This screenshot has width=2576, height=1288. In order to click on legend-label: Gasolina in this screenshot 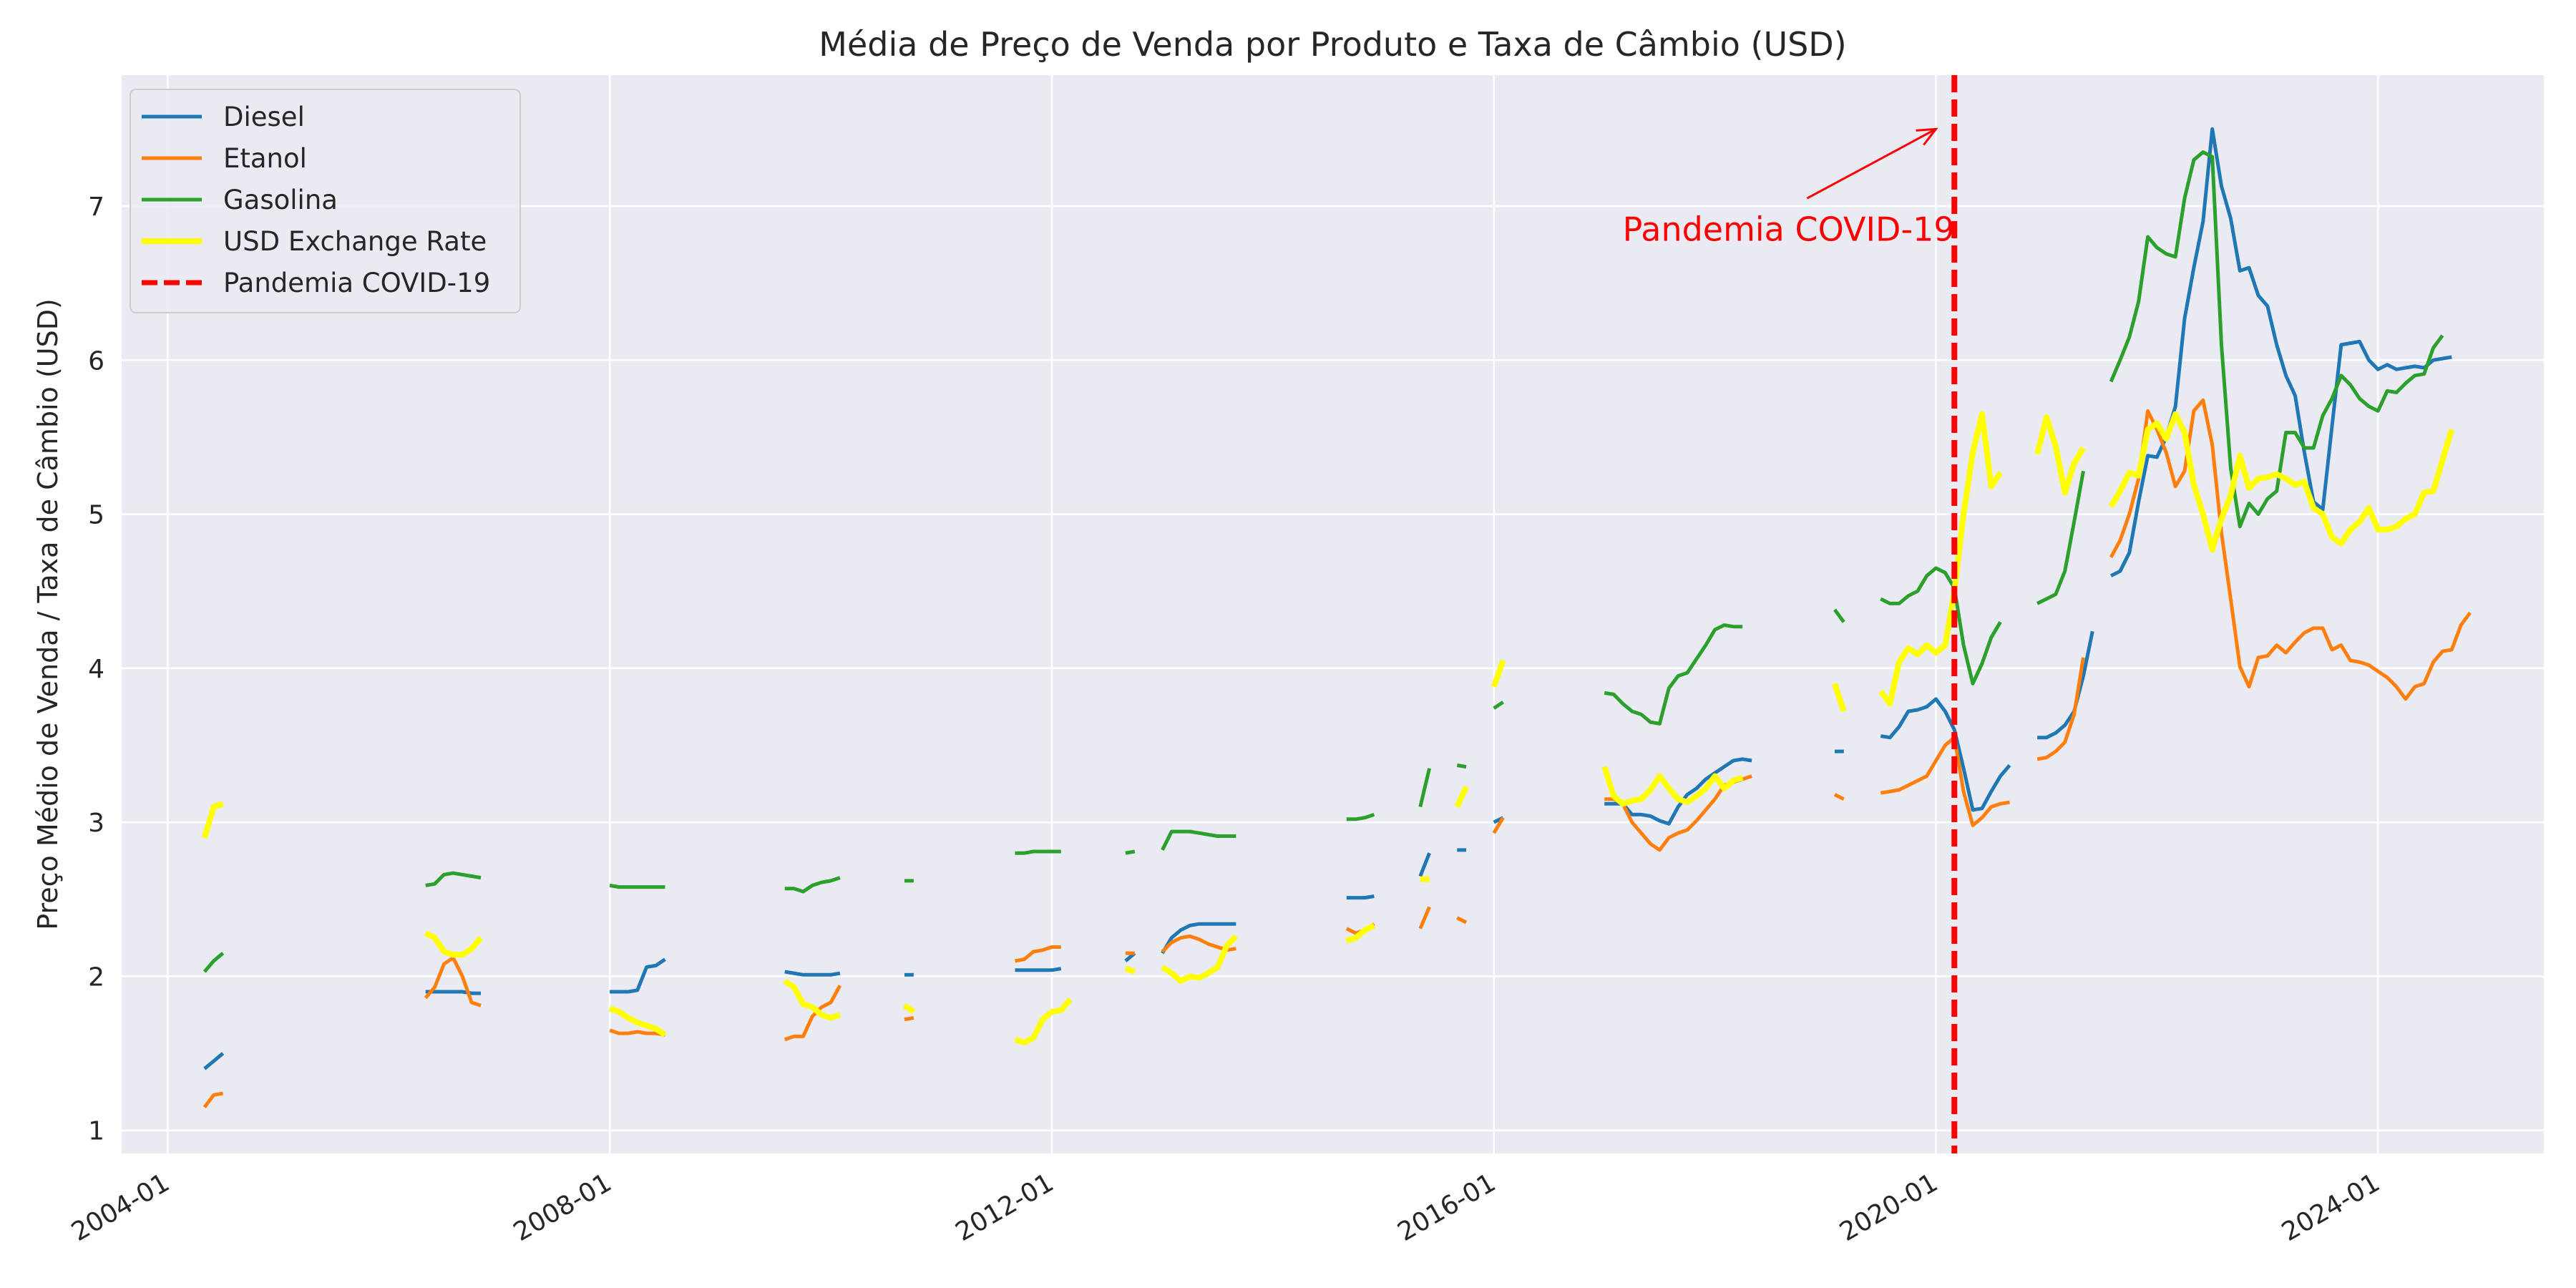, I will do `click(280, 200)`.